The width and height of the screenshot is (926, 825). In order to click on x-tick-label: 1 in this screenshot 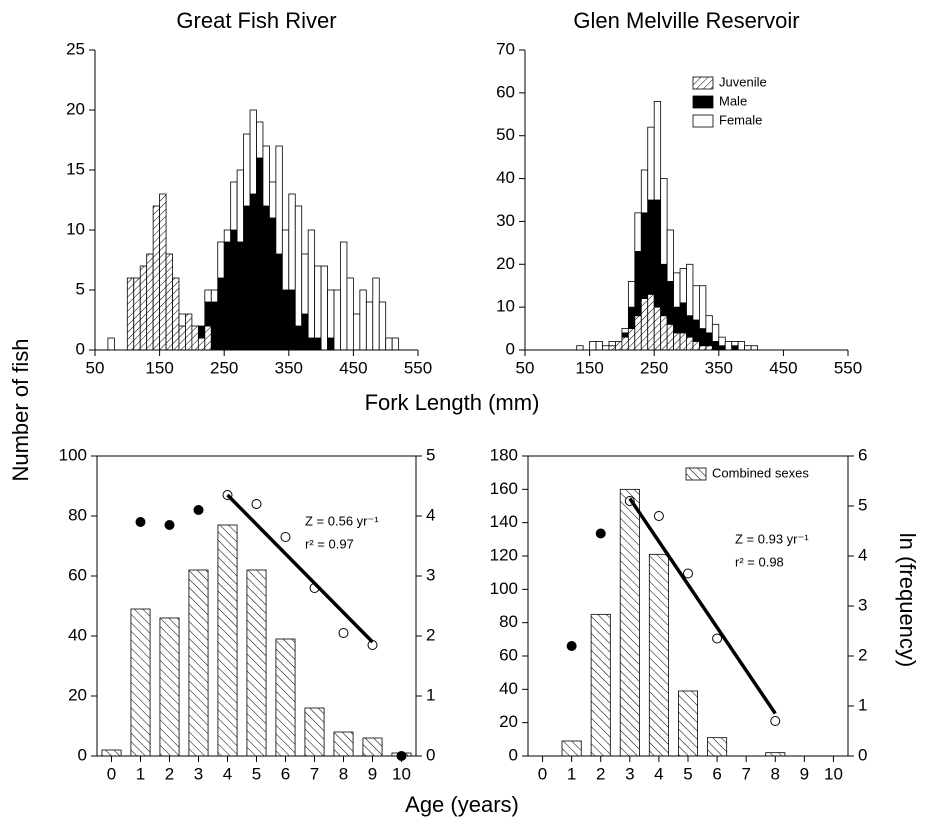, I will do `click(571, 773)`.